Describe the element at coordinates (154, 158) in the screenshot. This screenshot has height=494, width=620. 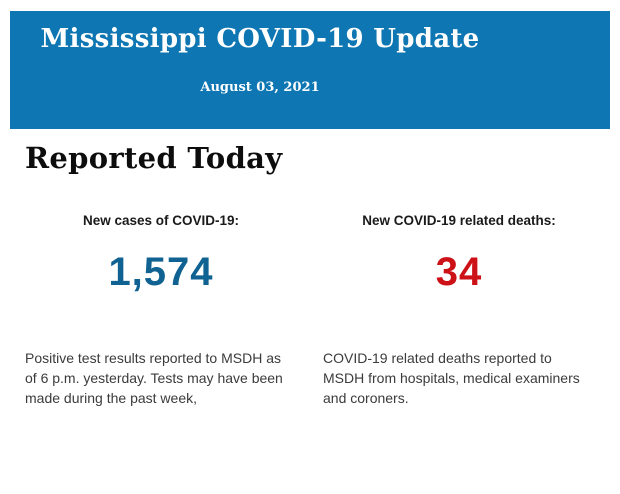
I see `section-heading: Reported Today` at that location.